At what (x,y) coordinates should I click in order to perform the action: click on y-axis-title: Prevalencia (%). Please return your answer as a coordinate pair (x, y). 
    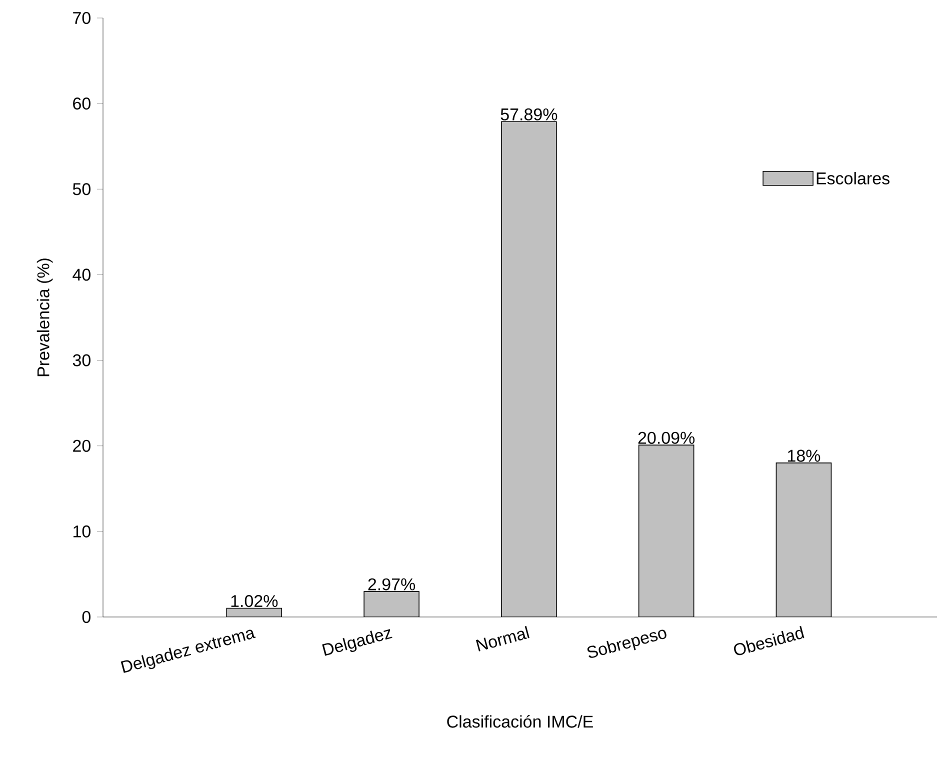
    Looking at the image, I should click on (44, 317).